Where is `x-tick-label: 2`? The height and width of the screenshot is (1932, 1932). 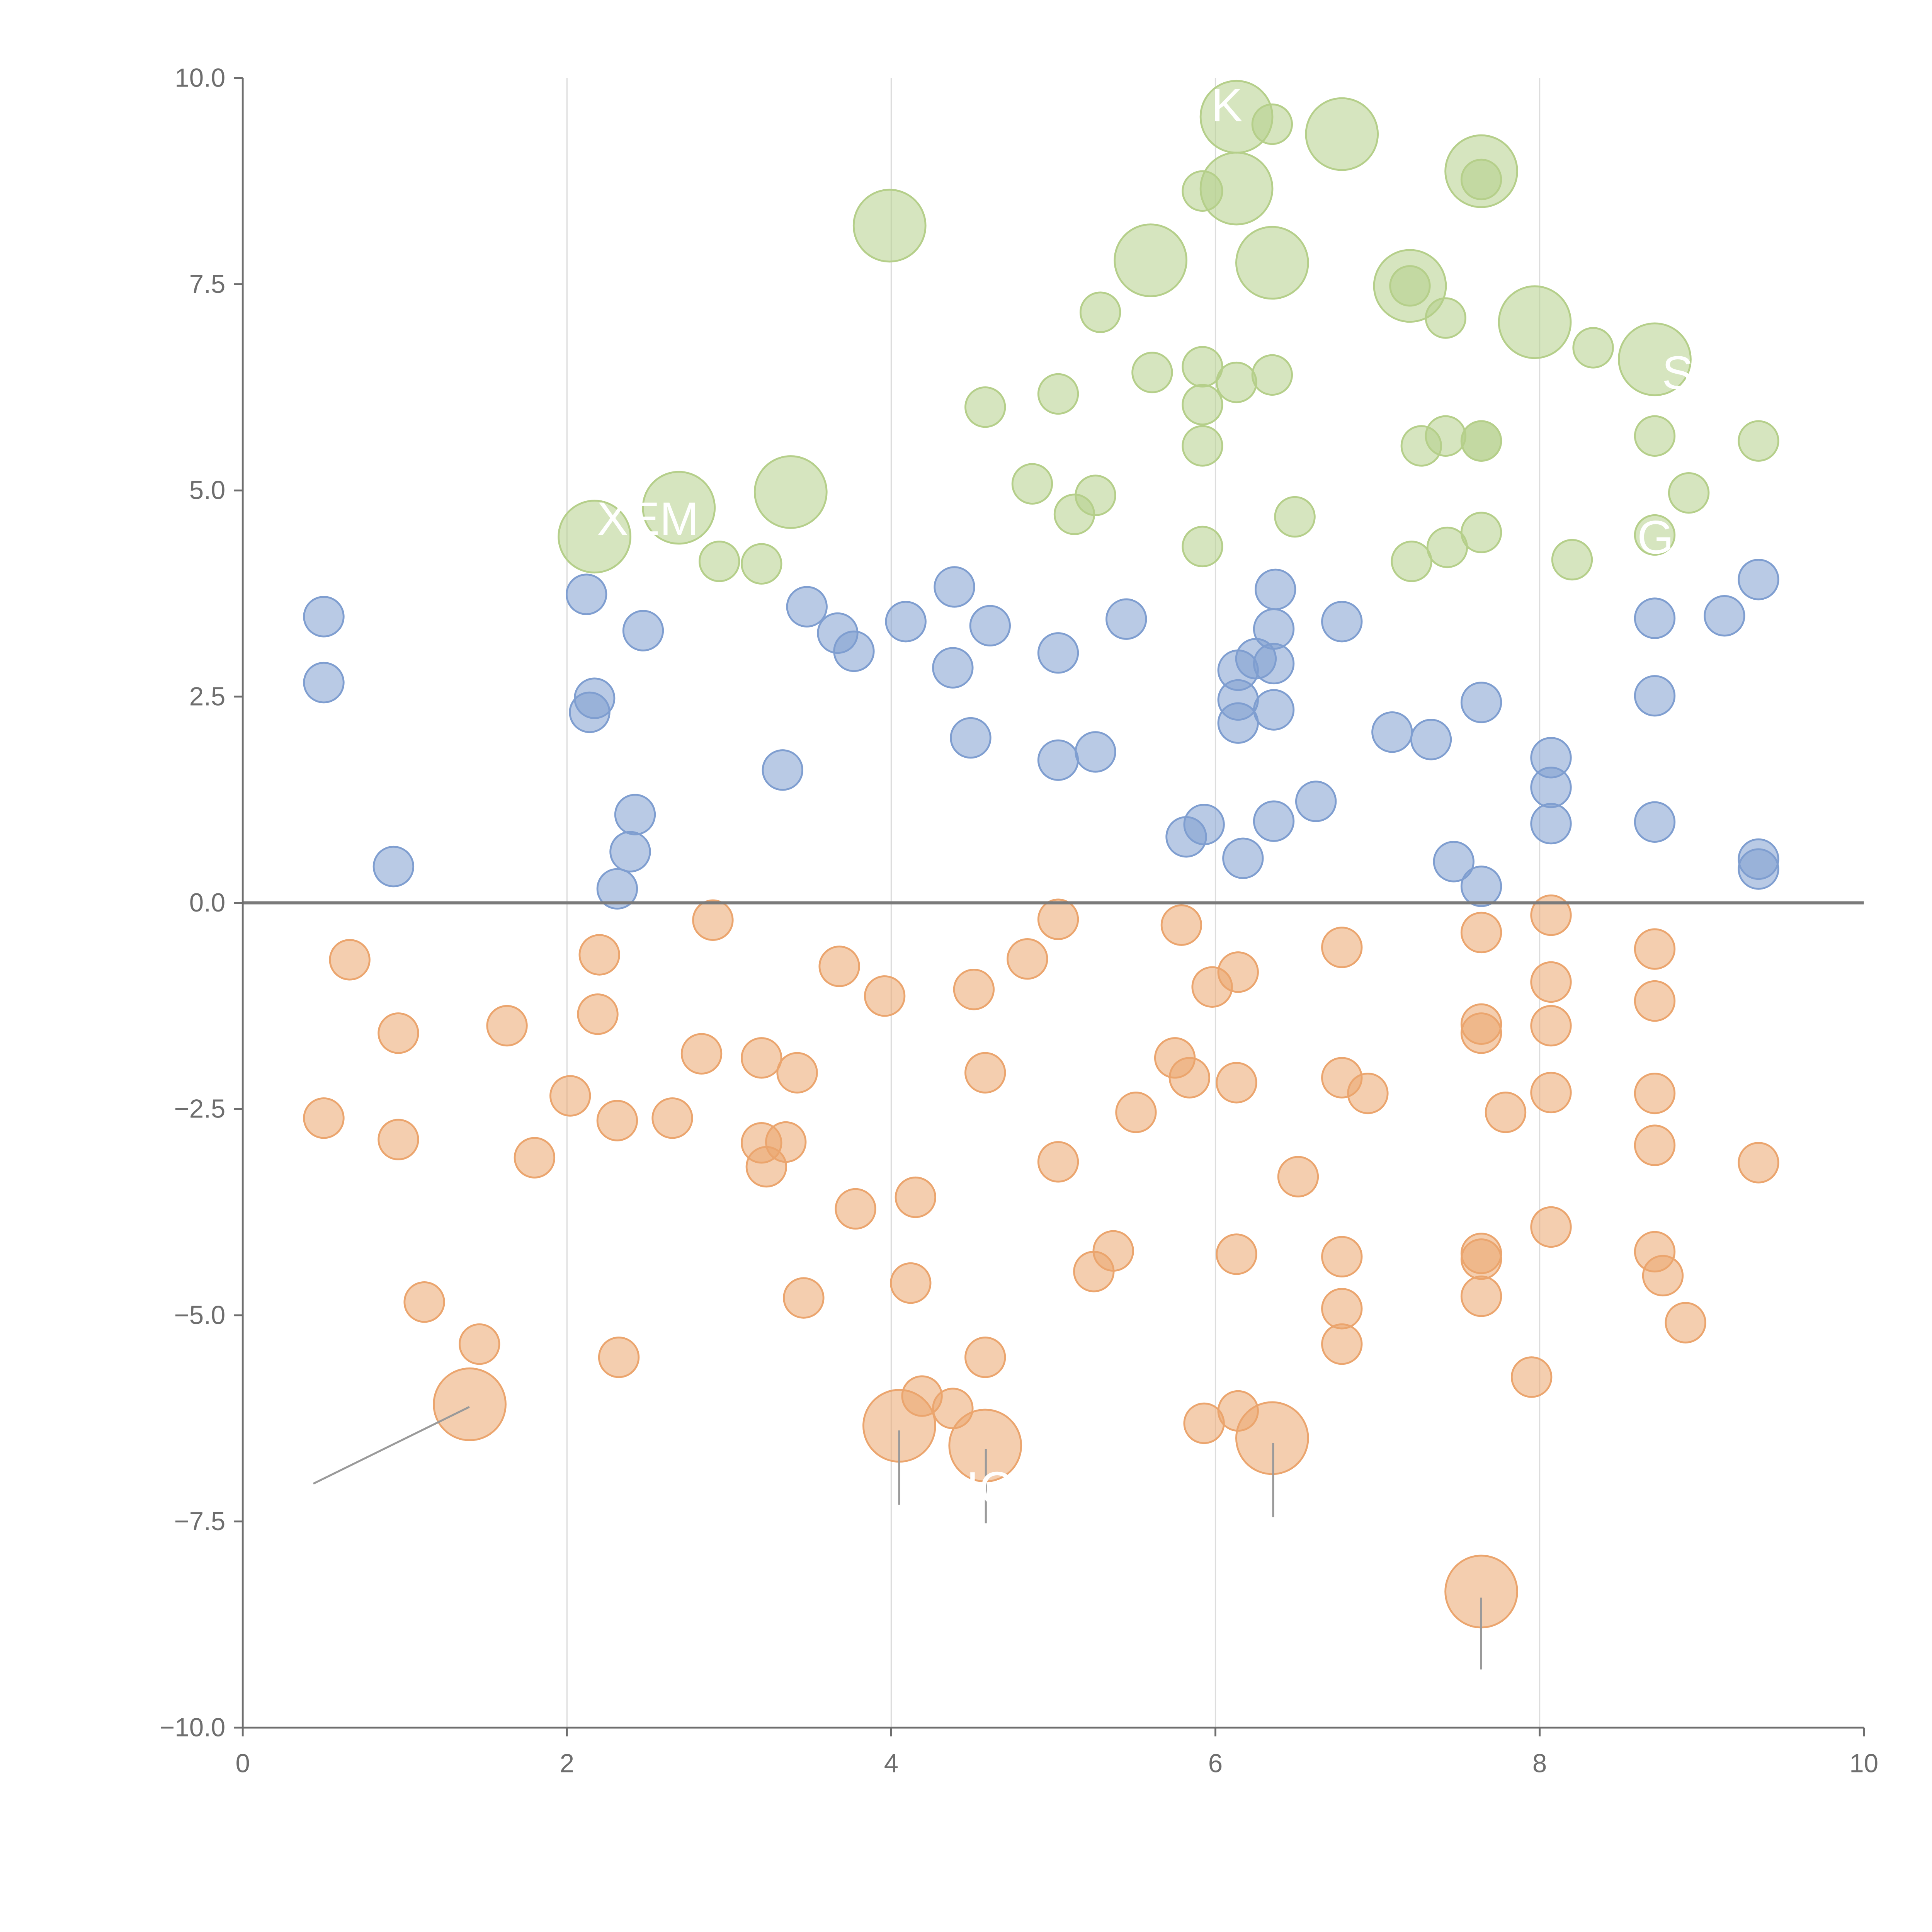 x-tick-label: 2 is located at coordinates (567, 1764).